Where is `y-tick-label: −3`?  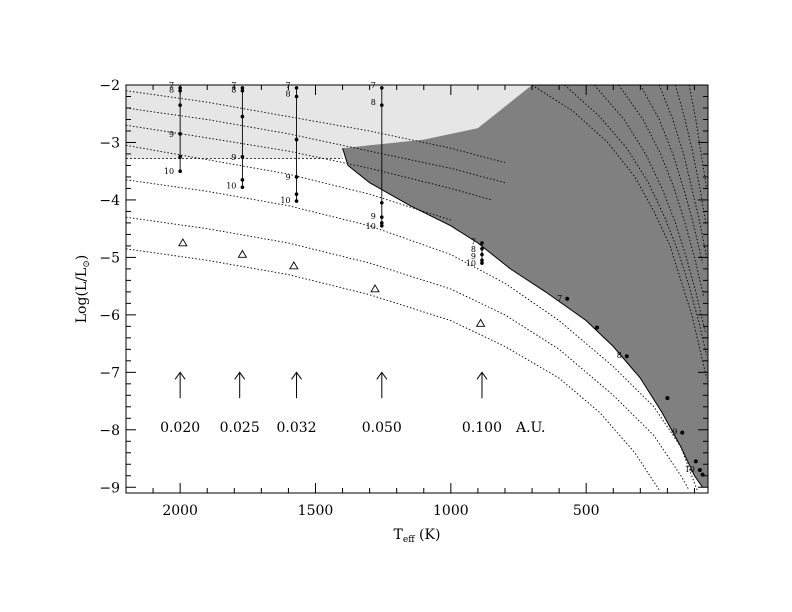
y-tick-label: −3 is located at coordinates (109, 143).